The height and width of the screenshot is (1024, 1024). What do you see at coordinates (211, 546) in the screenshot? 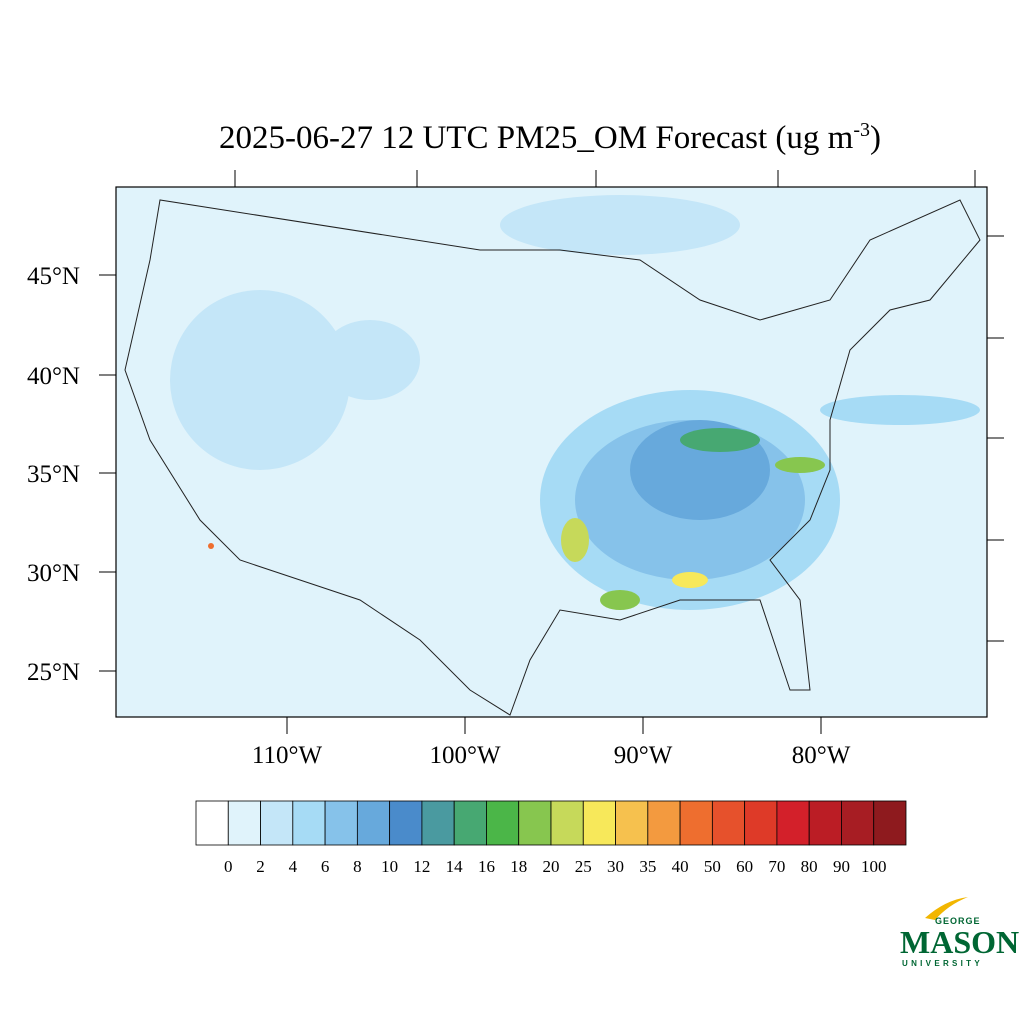
I see `hotspot` at bounding box center [211, 546].